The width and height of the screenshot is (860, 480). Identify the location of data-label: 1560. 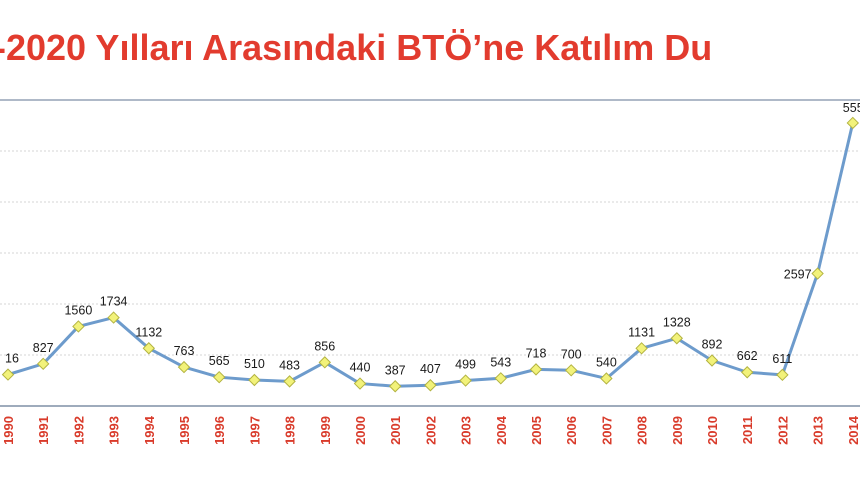
(78, 310).